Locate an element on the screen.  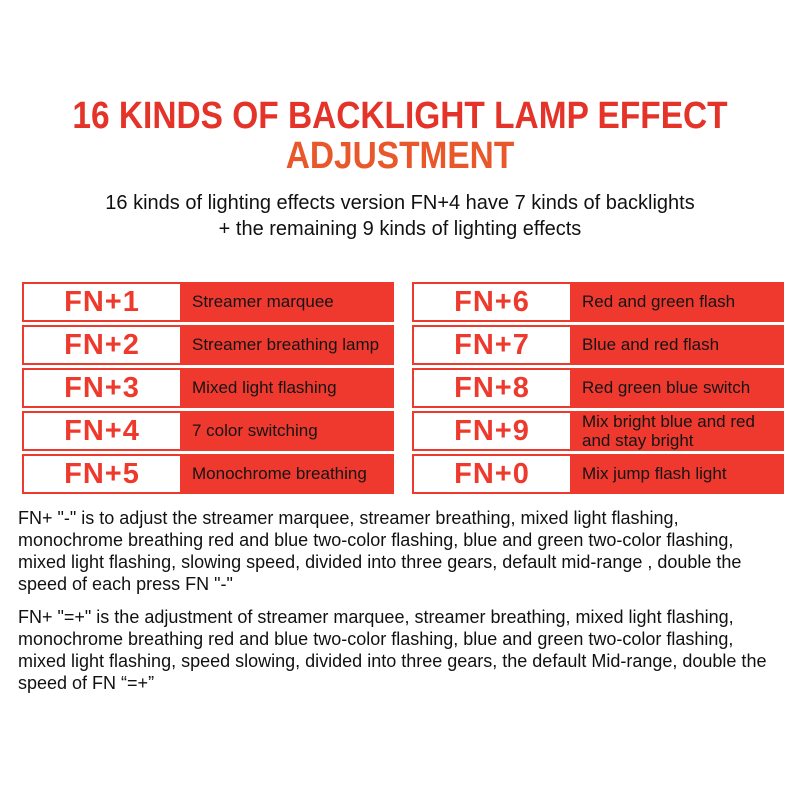
fn-row-fn4: FN+4 7 color switching is located at coordinates (208, 431).